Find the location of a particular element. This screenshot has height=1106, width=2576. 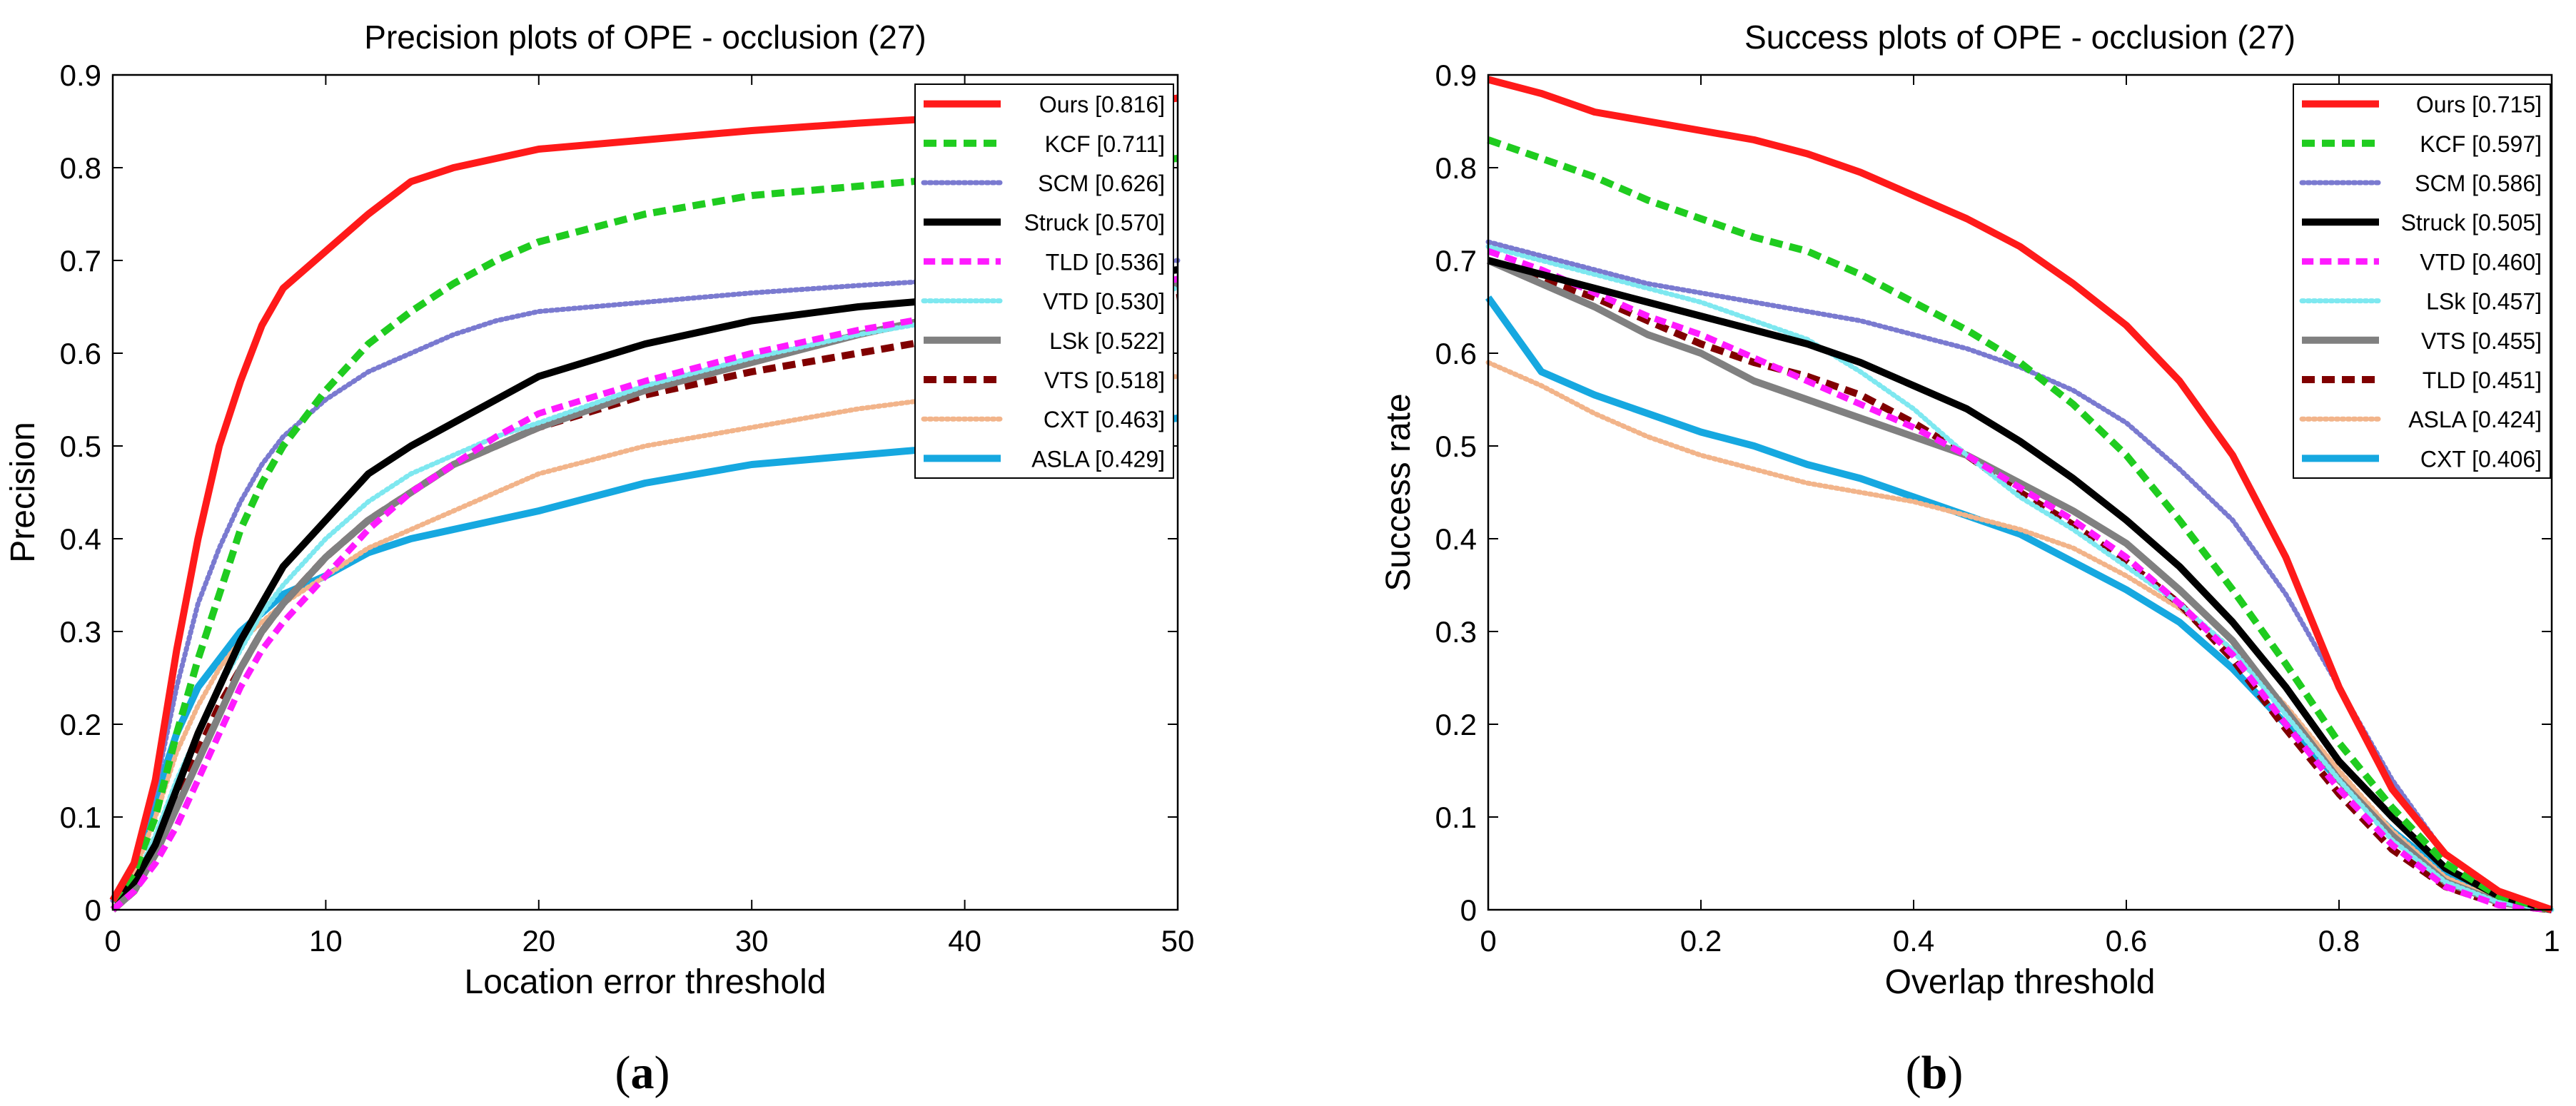

chart-title: Success plots of OPE - occlusion (27) is located at coordinates (2019, 37).